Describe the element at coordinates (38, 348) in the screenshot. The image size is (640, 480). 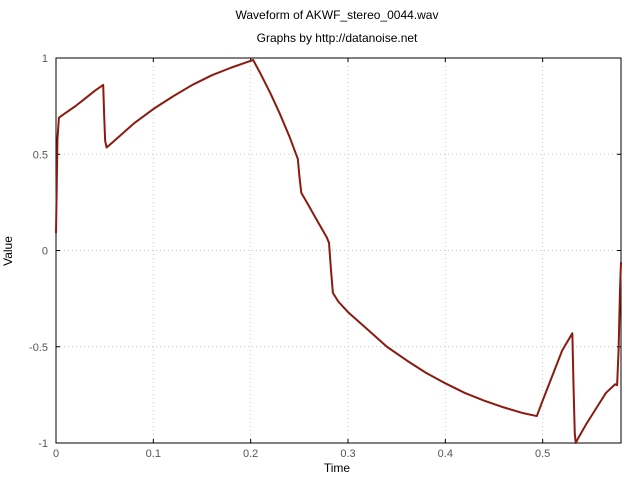
I see `y-tick-label: -0.5` at that location.